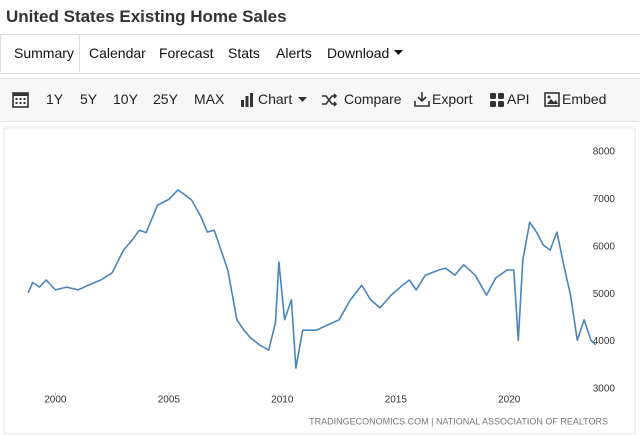  Describe the element at coordinates (358, 53) in the screenshot. I see `tab: Download` at that location.